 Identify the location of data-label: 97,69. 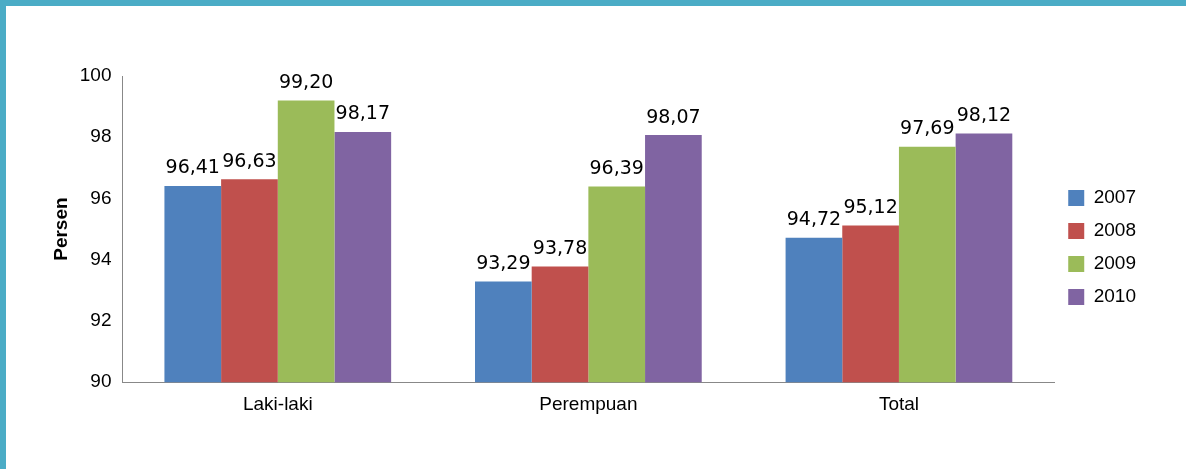
(927, 127).